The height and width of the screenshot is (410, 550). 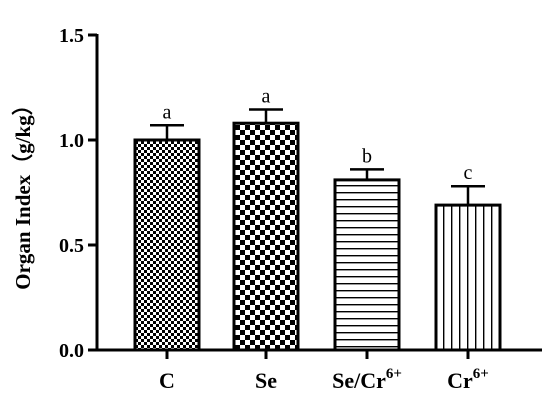 What do you see at coordinates (468, 379) in the screenshot?
I see `x-tick-label: Cr6+` at bounding box center [468, 379].